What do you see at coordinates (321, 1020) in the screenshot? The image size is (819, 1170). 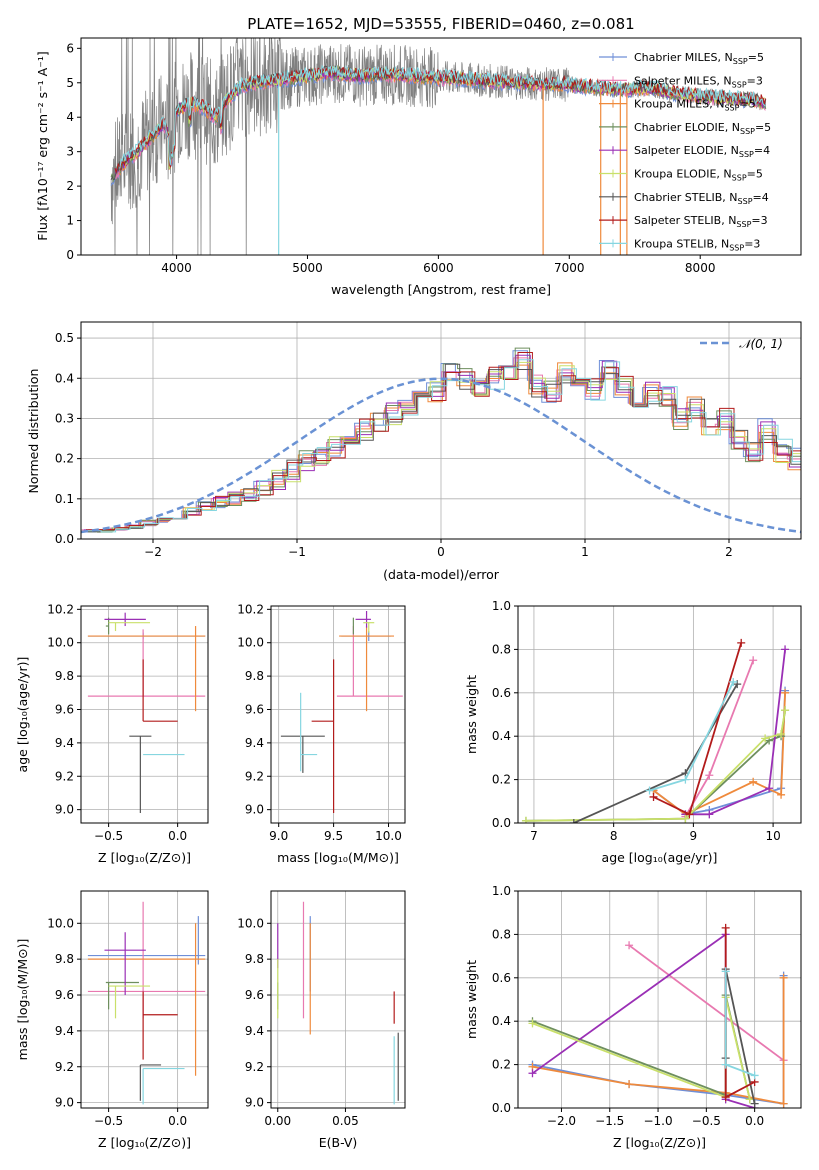 I see `mass-vs-extinction-panel: 0.00 0.05 9.0 9.2 9.4 9.6 9.8 10.0 E(B-V)` at bounding box center [321, 1020].